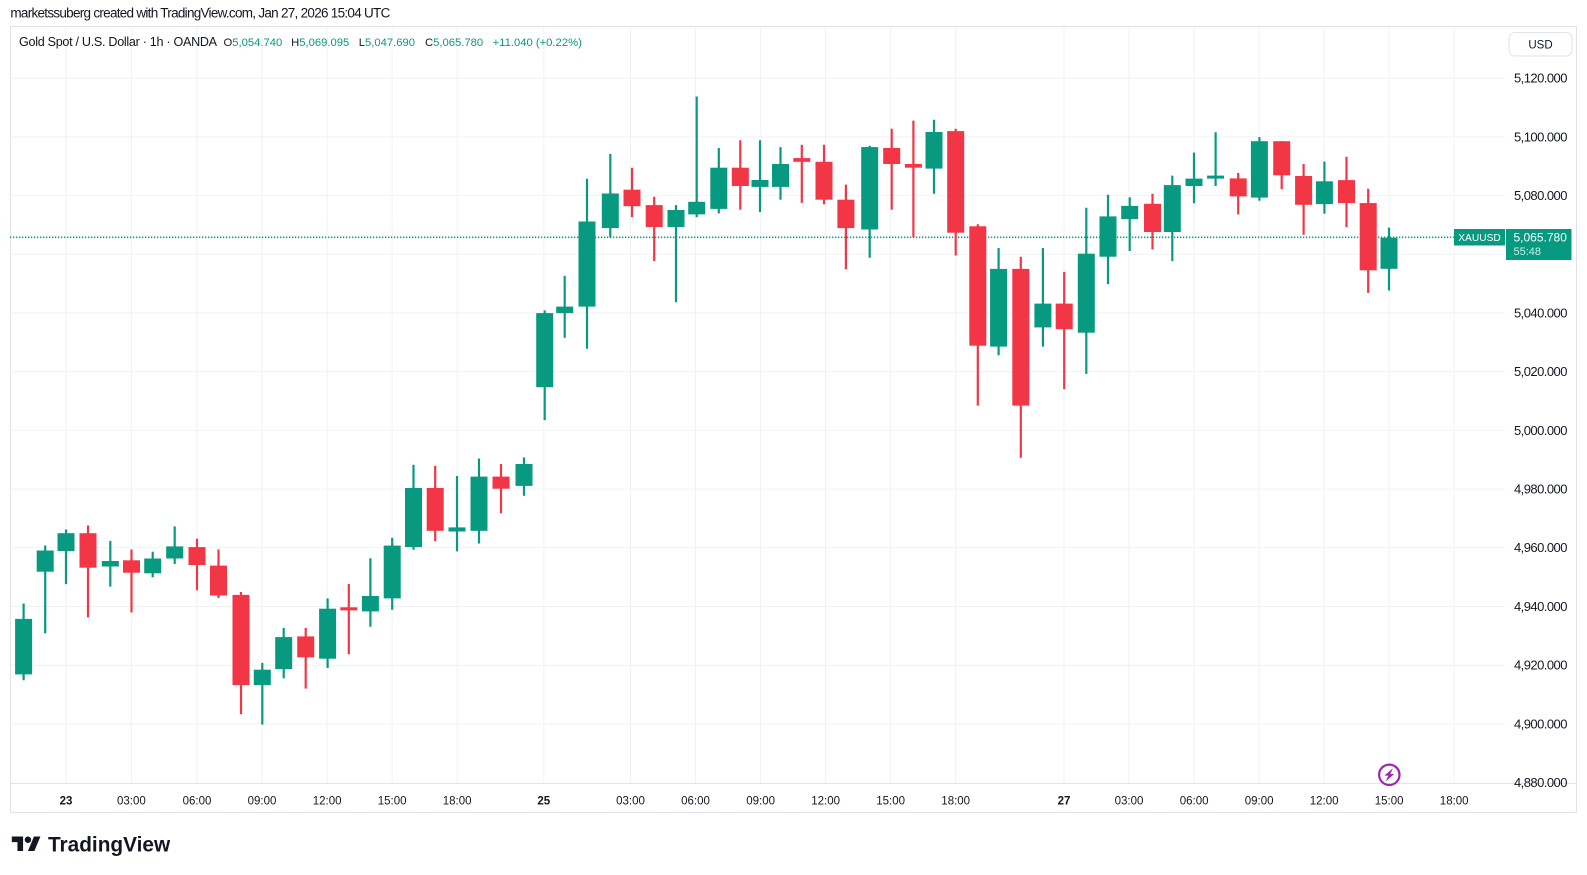 The height and width of the screenshot is (875, 1587). What do you see at coordinates (1540, 136) in the screenshot?
I see `svg-text: 5,100.000` at bounding box center [1540, 136].